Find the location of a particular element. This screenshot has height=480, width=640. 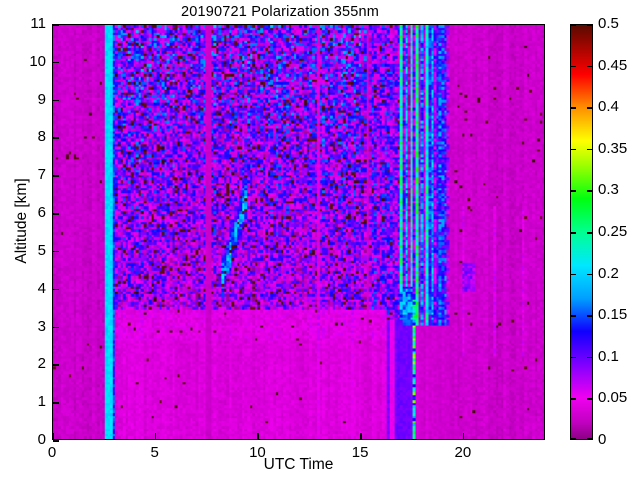

colorbar-tick-label-6: 0.3 is located at coordinates (608, 190).